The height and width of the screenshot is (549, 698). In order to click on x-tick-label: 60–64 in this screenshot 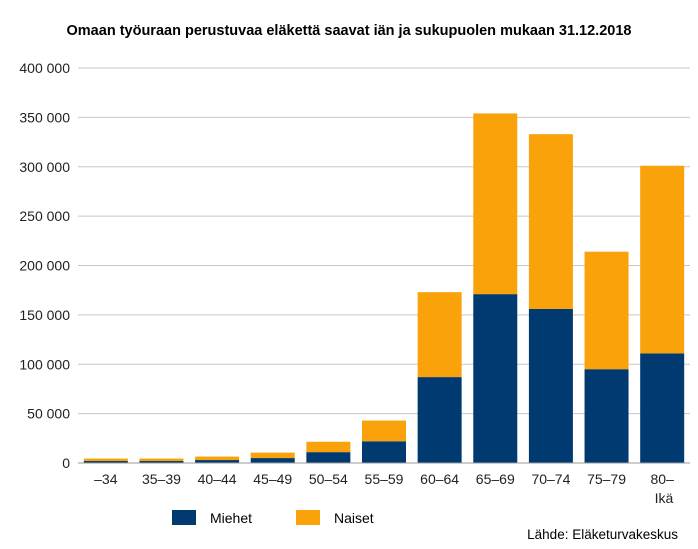, I will do `click(439, 479)`.